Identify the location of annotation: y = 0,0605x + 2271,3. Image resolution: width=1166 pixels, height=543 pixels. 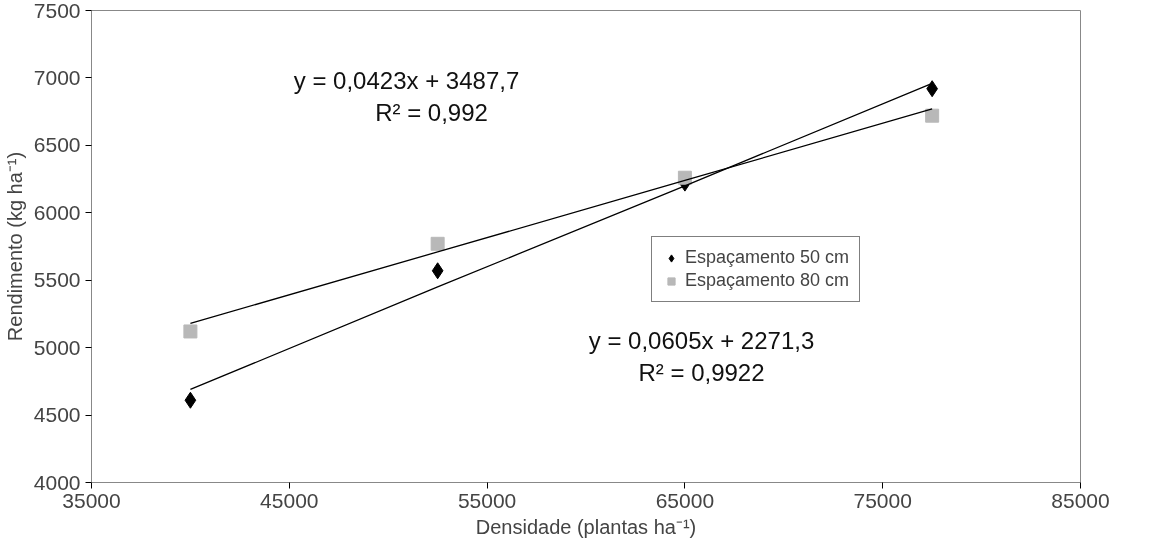
(701, 340).